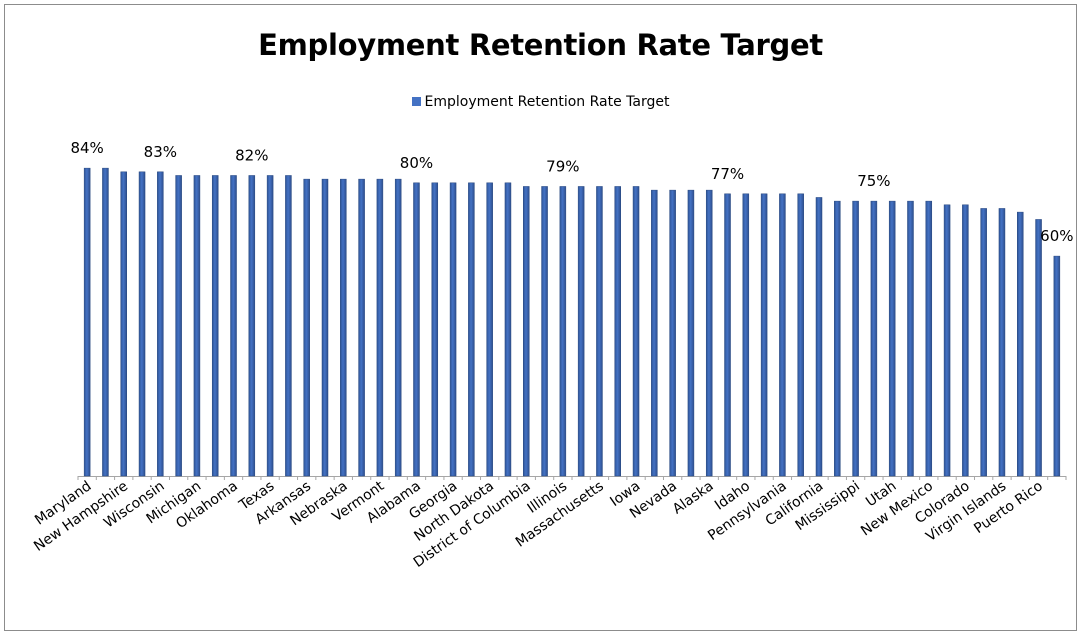  Describe the element at coordinates (306, 327) in the screenshot. I see `bar-arkansas` at that location.